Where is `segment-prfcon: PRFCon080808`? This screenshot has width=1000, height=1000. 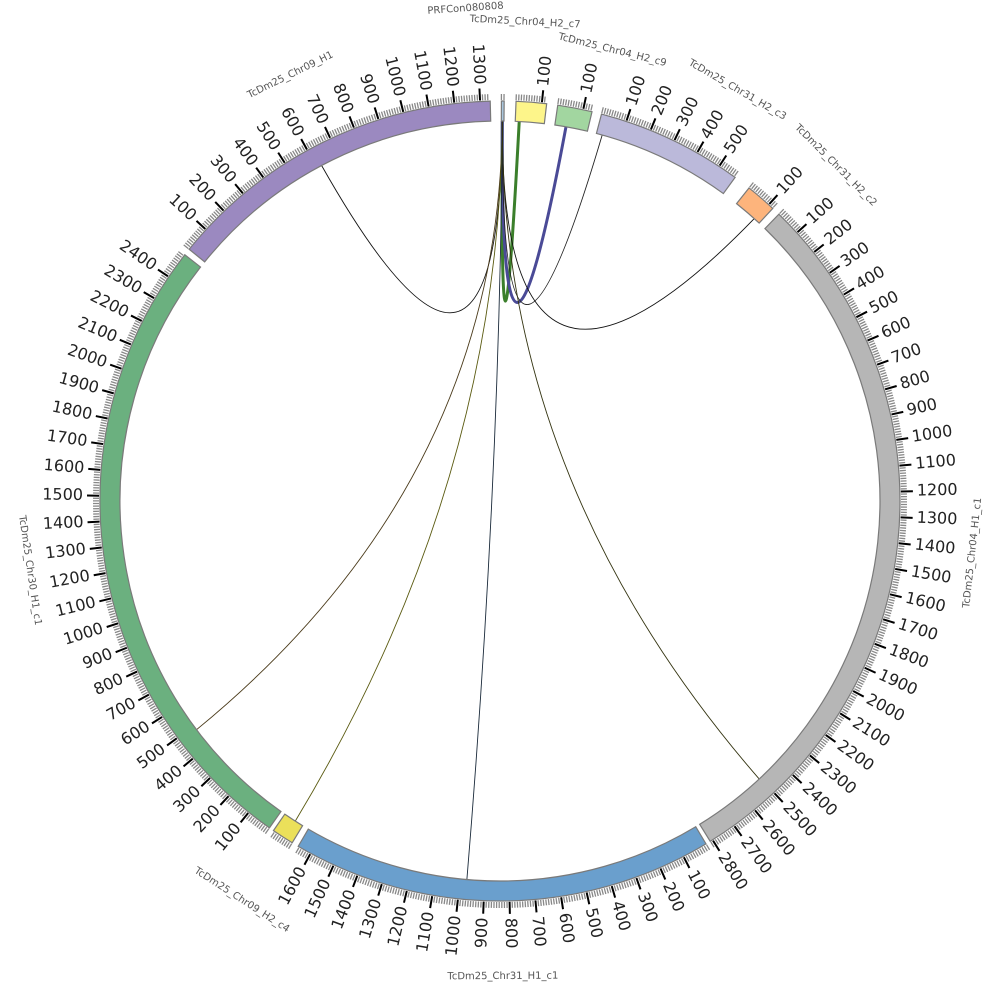 segment-prfcon: PRFCon080808 is located at coordinates (466, 61).